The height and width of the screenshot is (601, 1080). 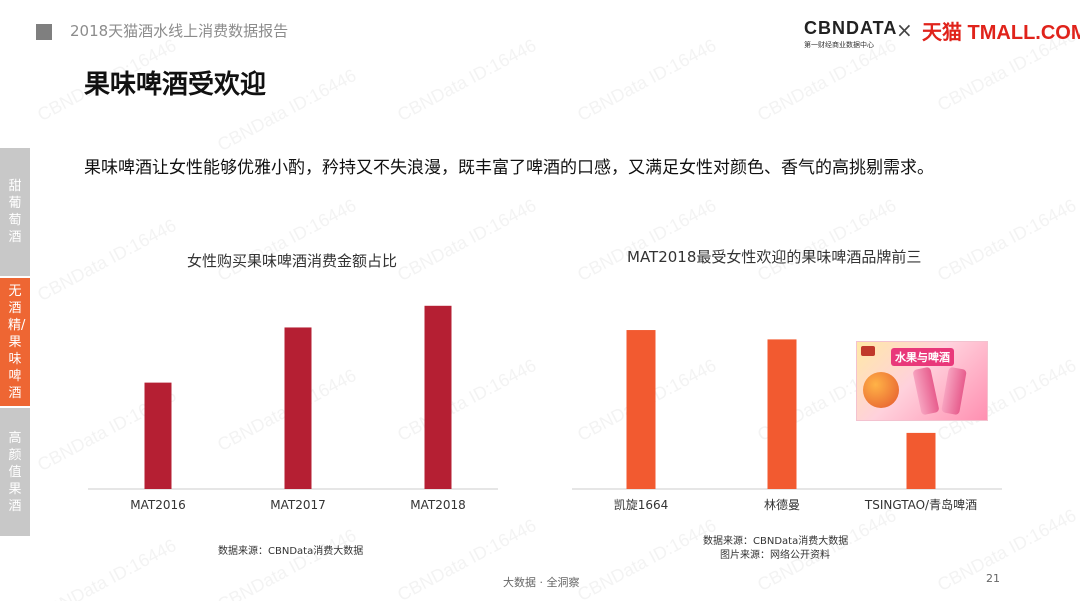 I want to click on product-banner: 水果与啤酒, so click(x=922, y=357).